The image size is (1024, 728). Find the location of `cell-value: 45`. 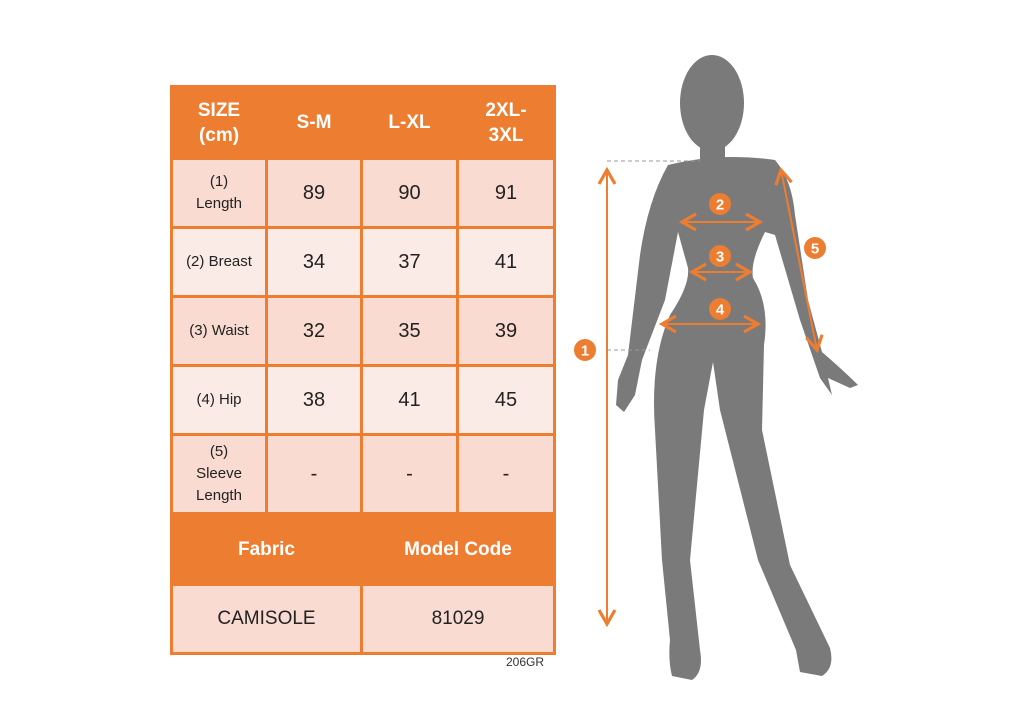

cell-value: 45 is located at coordinates (506, 400).